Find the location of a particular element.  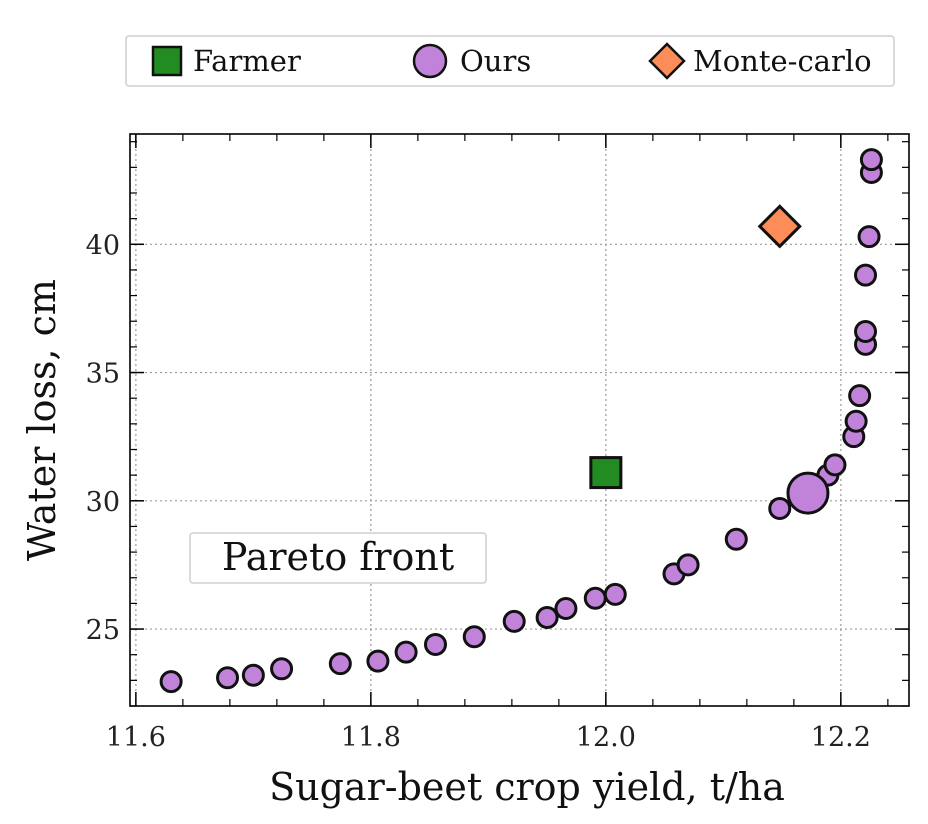

legend-box is located at coordinates (510, 61).